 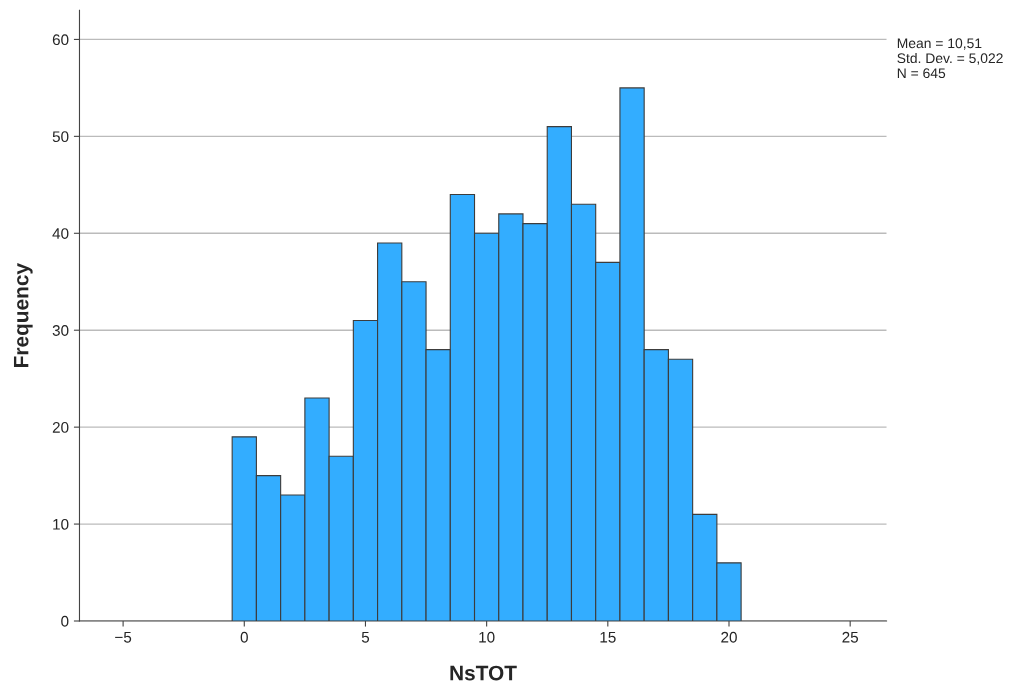 What do you see at coordinates (483, 673) in the screenshot?
I see `x-axis-title: NsTOT` at bounding box center [483, 673].